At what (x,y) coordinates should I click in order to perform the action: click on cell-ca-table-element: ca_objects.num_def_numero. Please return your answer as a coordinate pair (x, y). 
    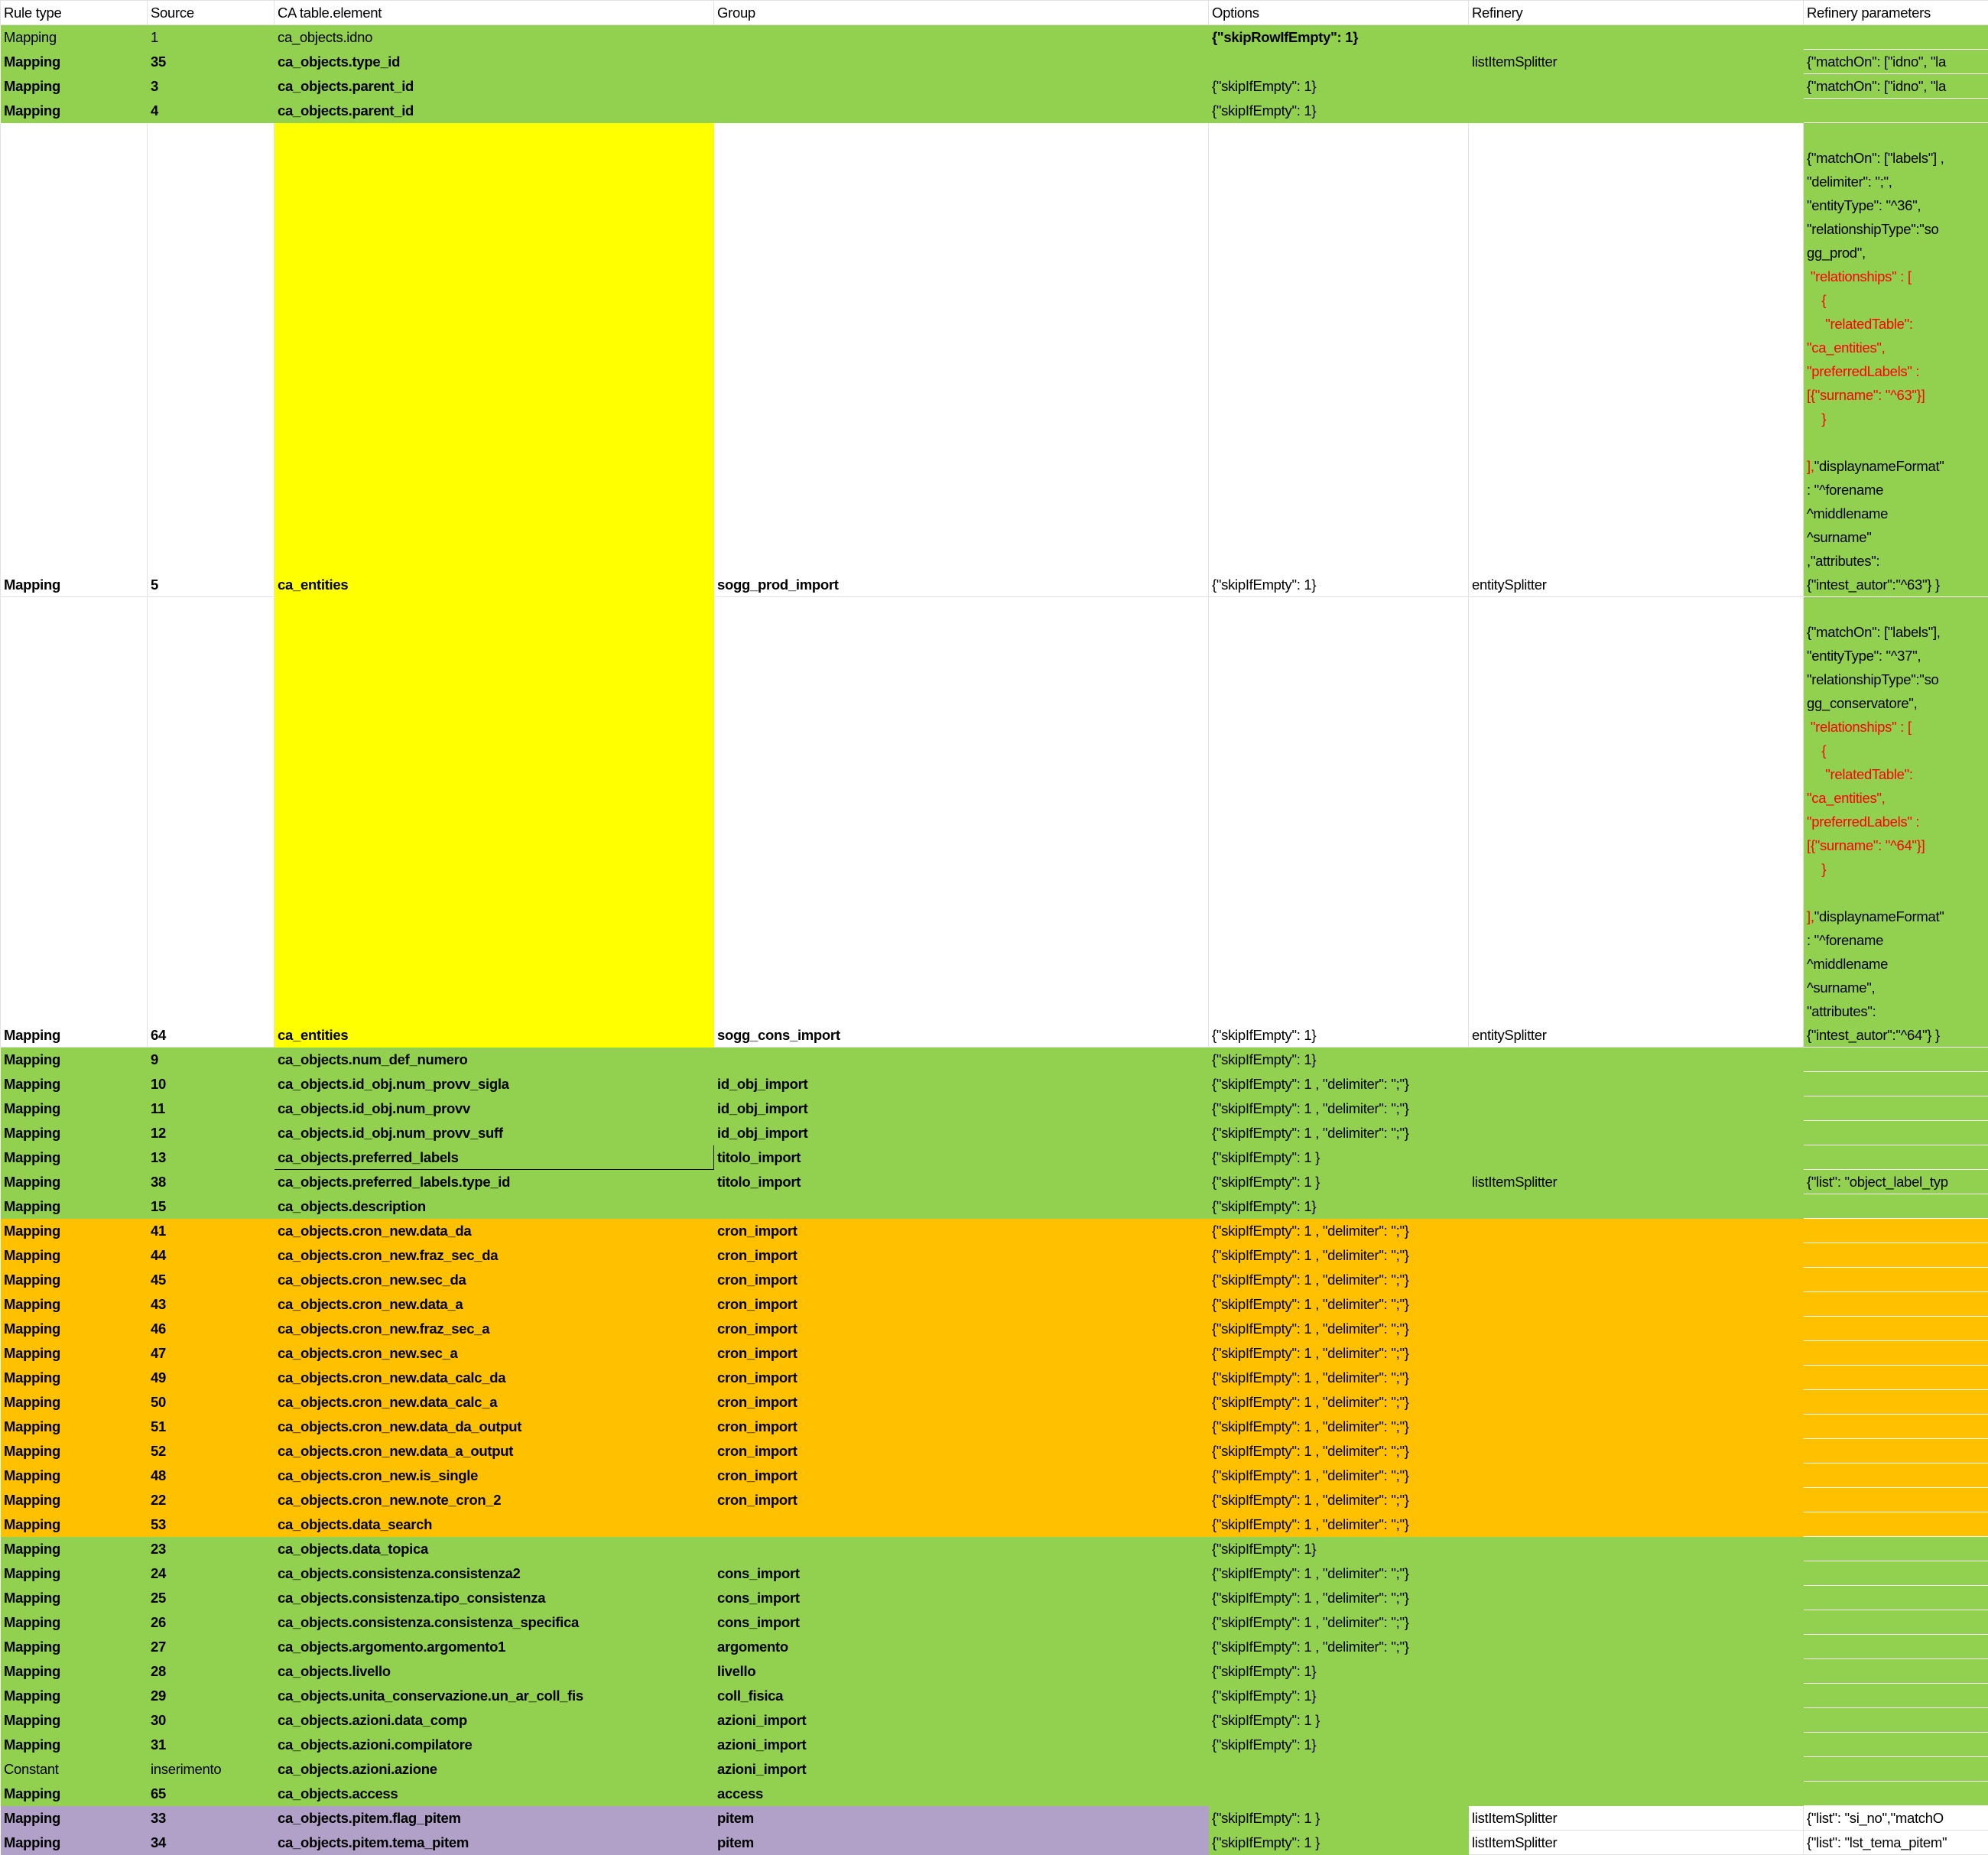
    Looking at the image, I should click on (494, 1060).